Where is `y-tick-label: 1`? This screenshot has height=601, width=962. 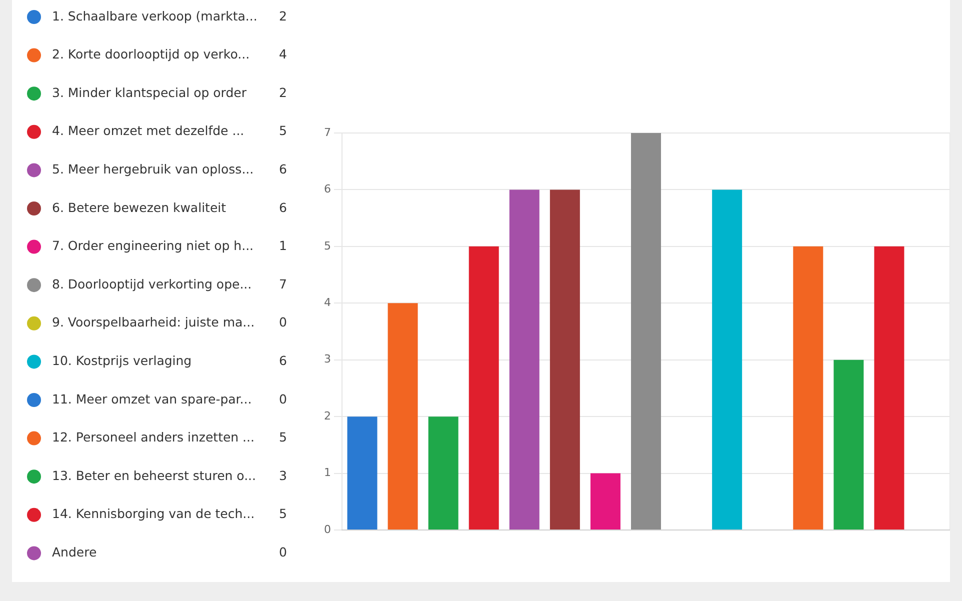
y-tick-label: 1 is located at coordinates (327, 473).